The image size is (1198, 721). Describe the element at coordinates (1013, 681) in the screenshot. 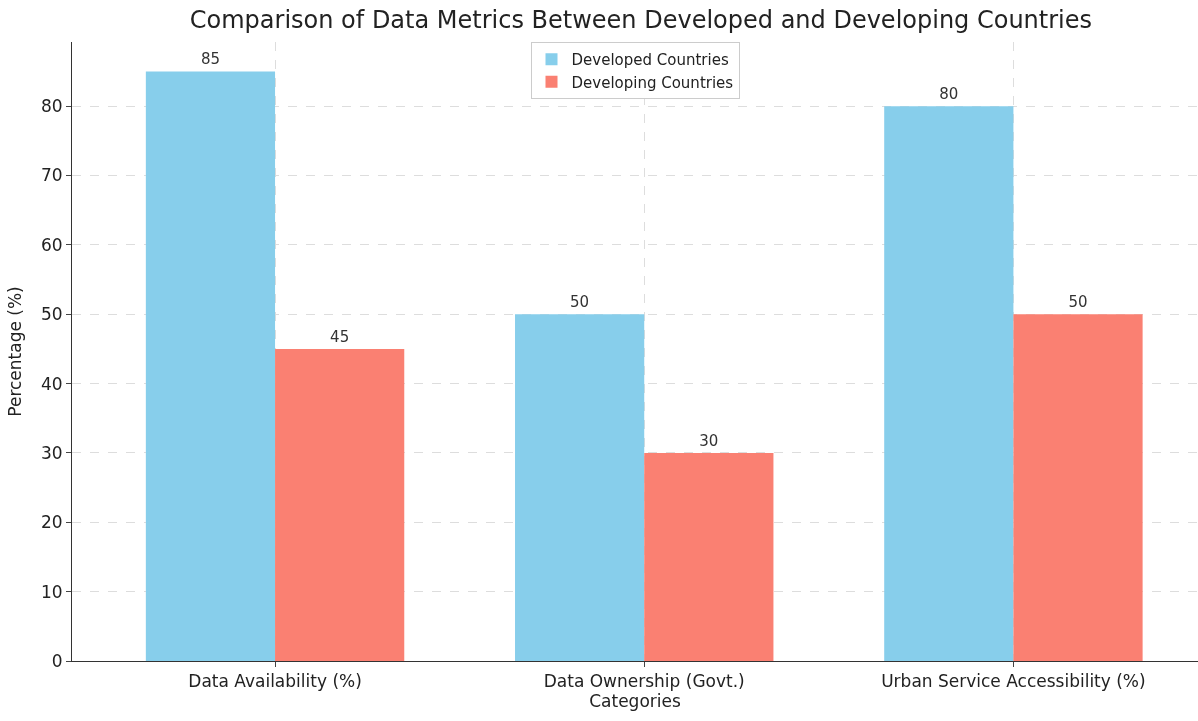

I see `x-tick-label: Urban Service Accessibility (%)` at that location.